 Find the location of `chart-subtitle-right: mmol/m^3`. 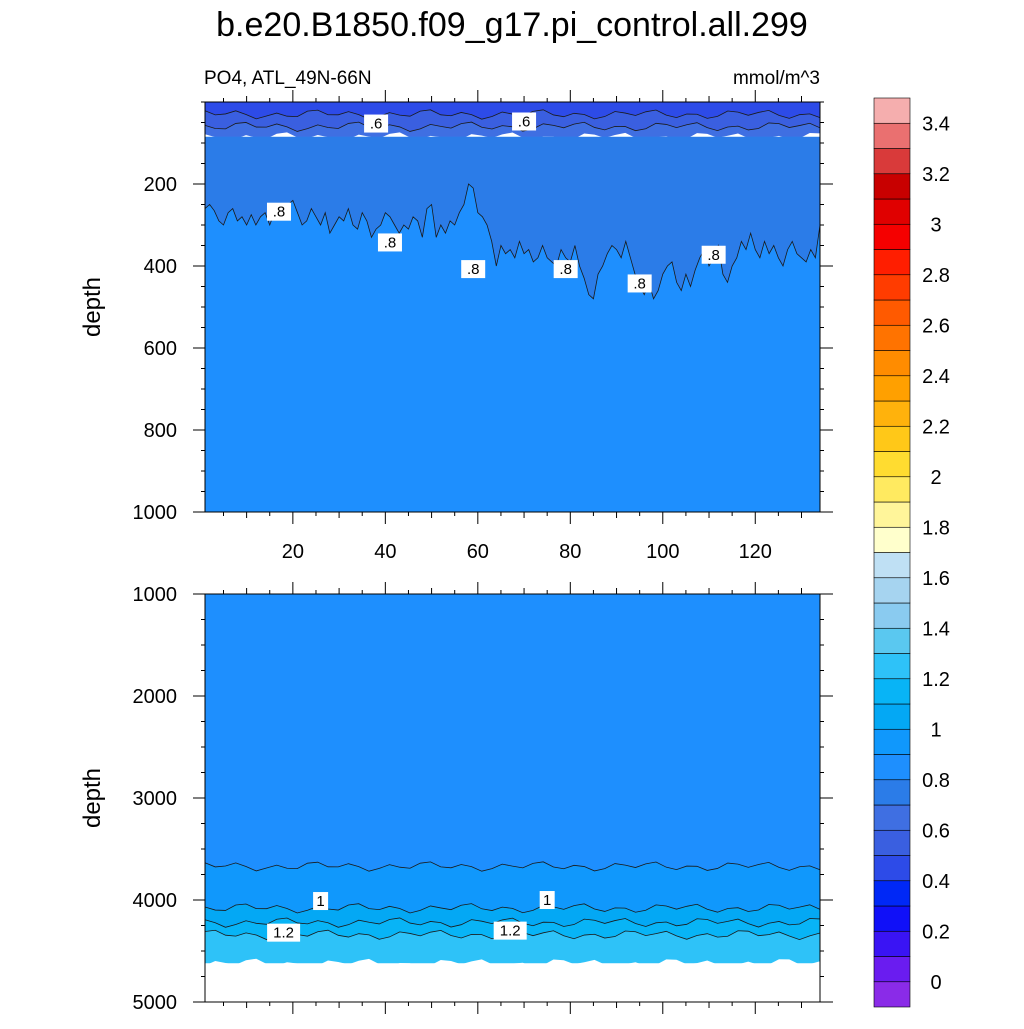

chart-subtitle-right: mmol/m^3 is located at coordinates (776, 78).